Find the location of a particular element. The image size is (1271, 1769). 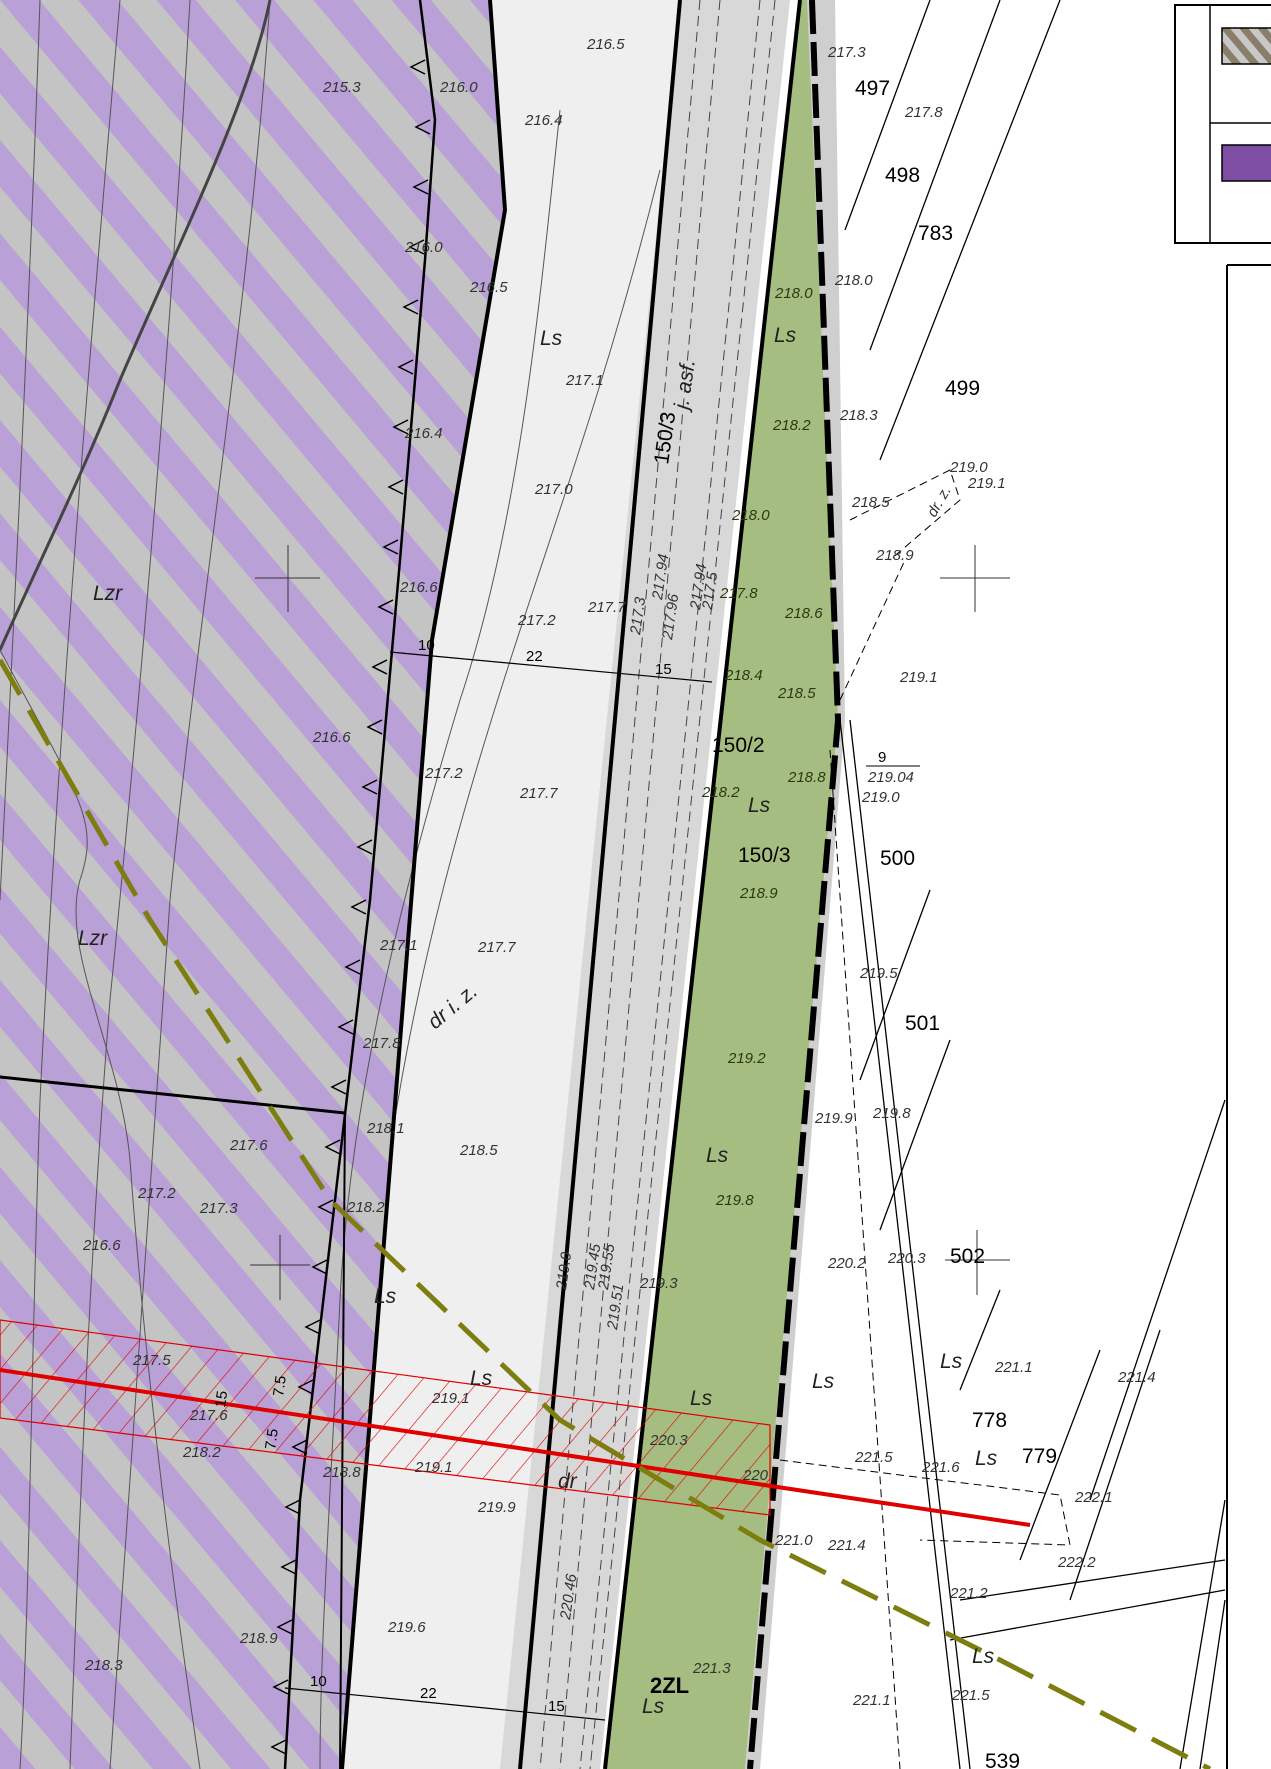

elev-85: 218.9 is located at coordinates (758, 893).